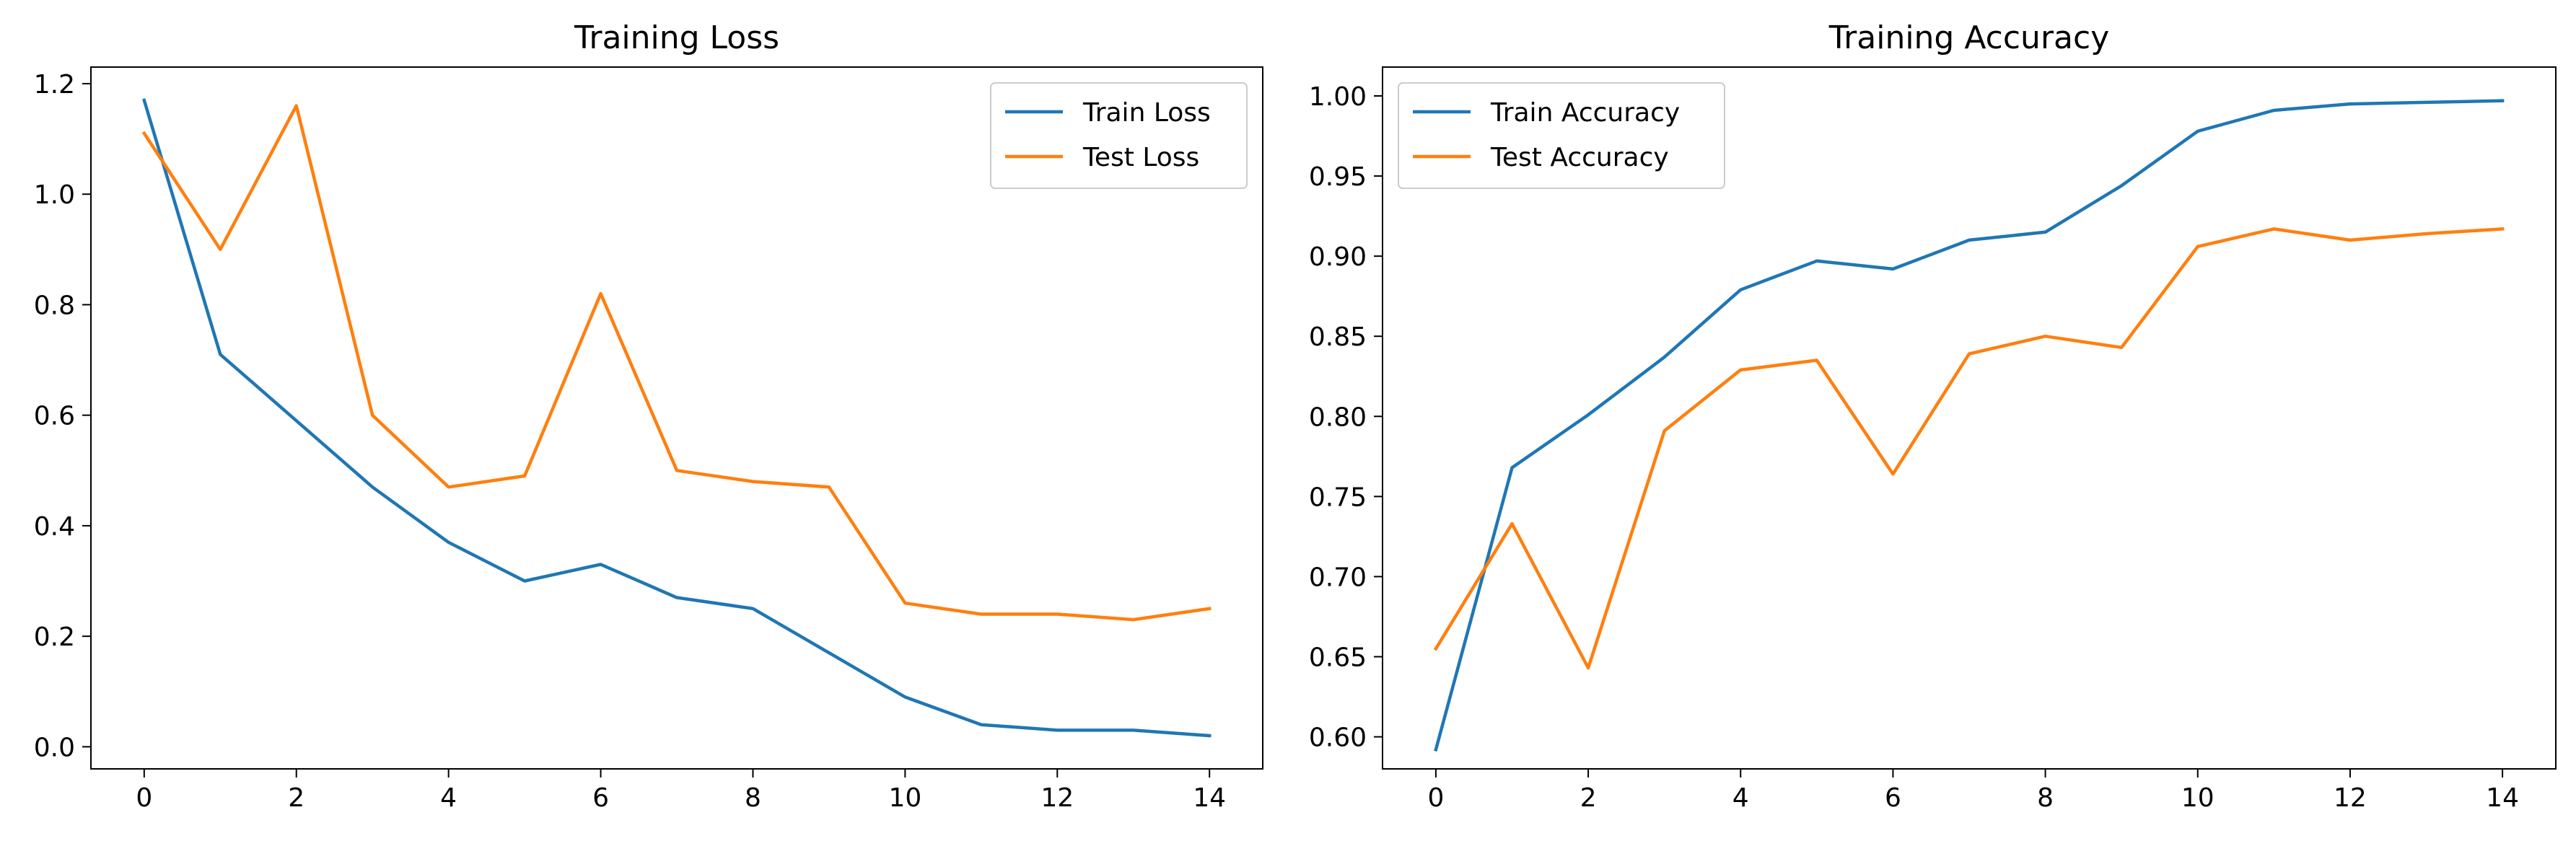  I want to click on legend-label: Test Accuracy, so click(1579, 157).